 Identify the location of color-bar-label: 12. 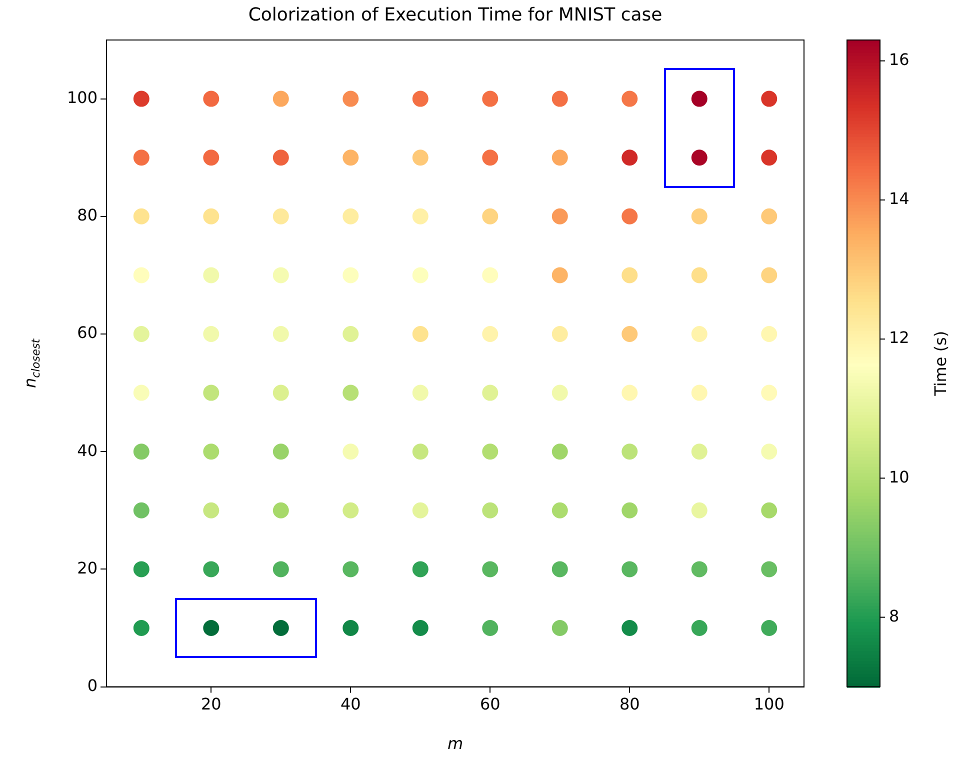
(899, 338).